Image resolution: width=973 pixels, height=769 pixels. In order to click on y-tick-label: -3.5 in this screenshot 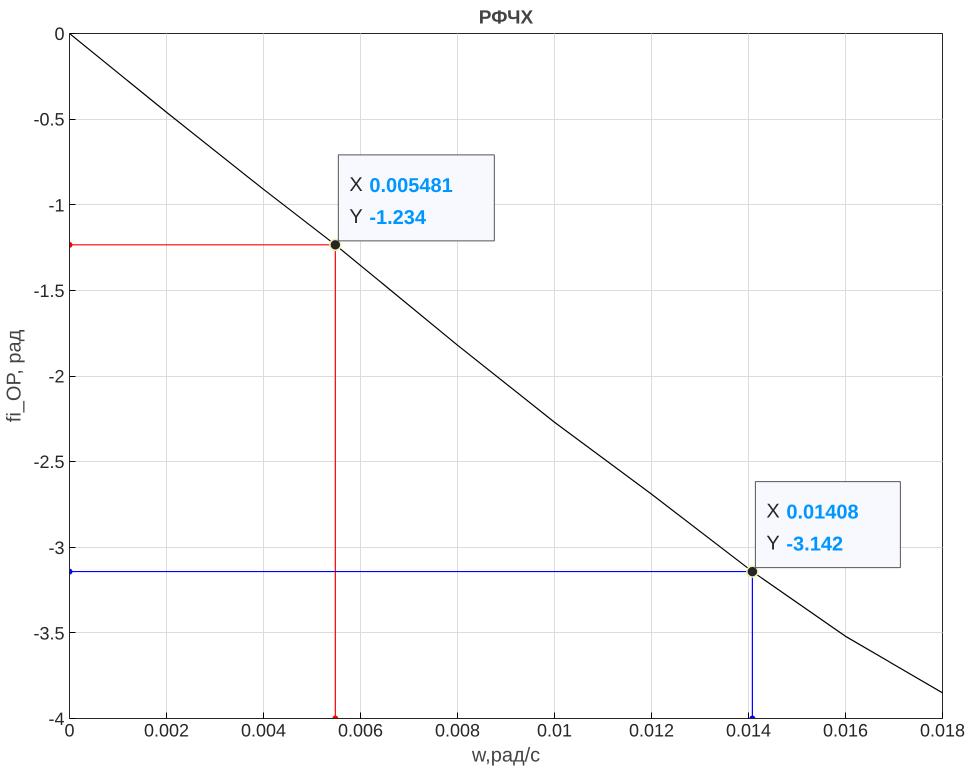, I will do `click(49, 633)`.